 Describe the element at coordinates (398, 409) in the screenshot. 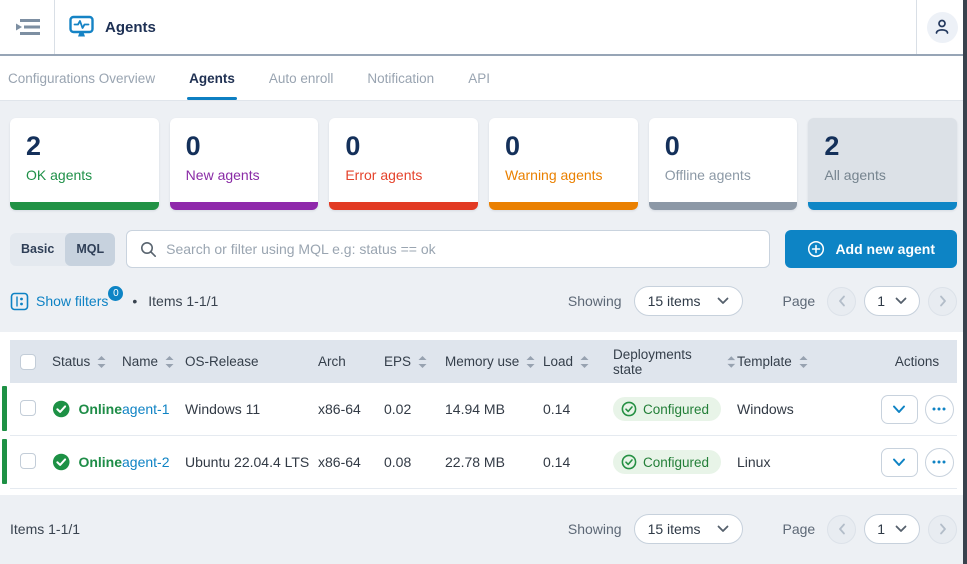

I see `eps-cell: 0.02` at that location.